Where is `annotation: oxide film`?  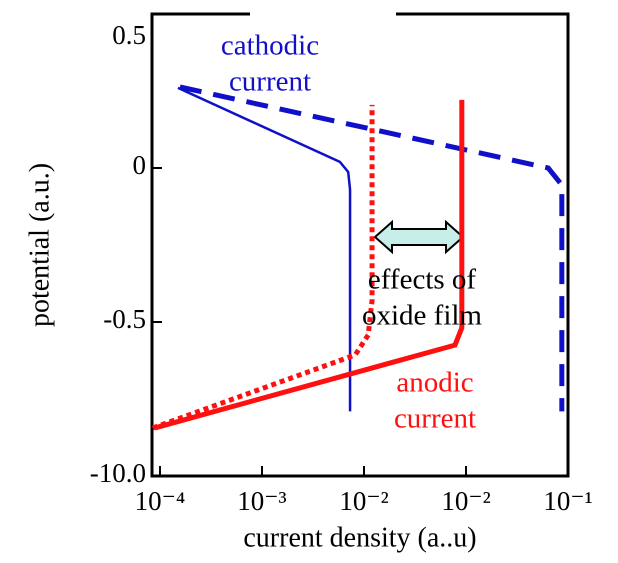
annotation: oxide film is located at coordinates (422, 316).